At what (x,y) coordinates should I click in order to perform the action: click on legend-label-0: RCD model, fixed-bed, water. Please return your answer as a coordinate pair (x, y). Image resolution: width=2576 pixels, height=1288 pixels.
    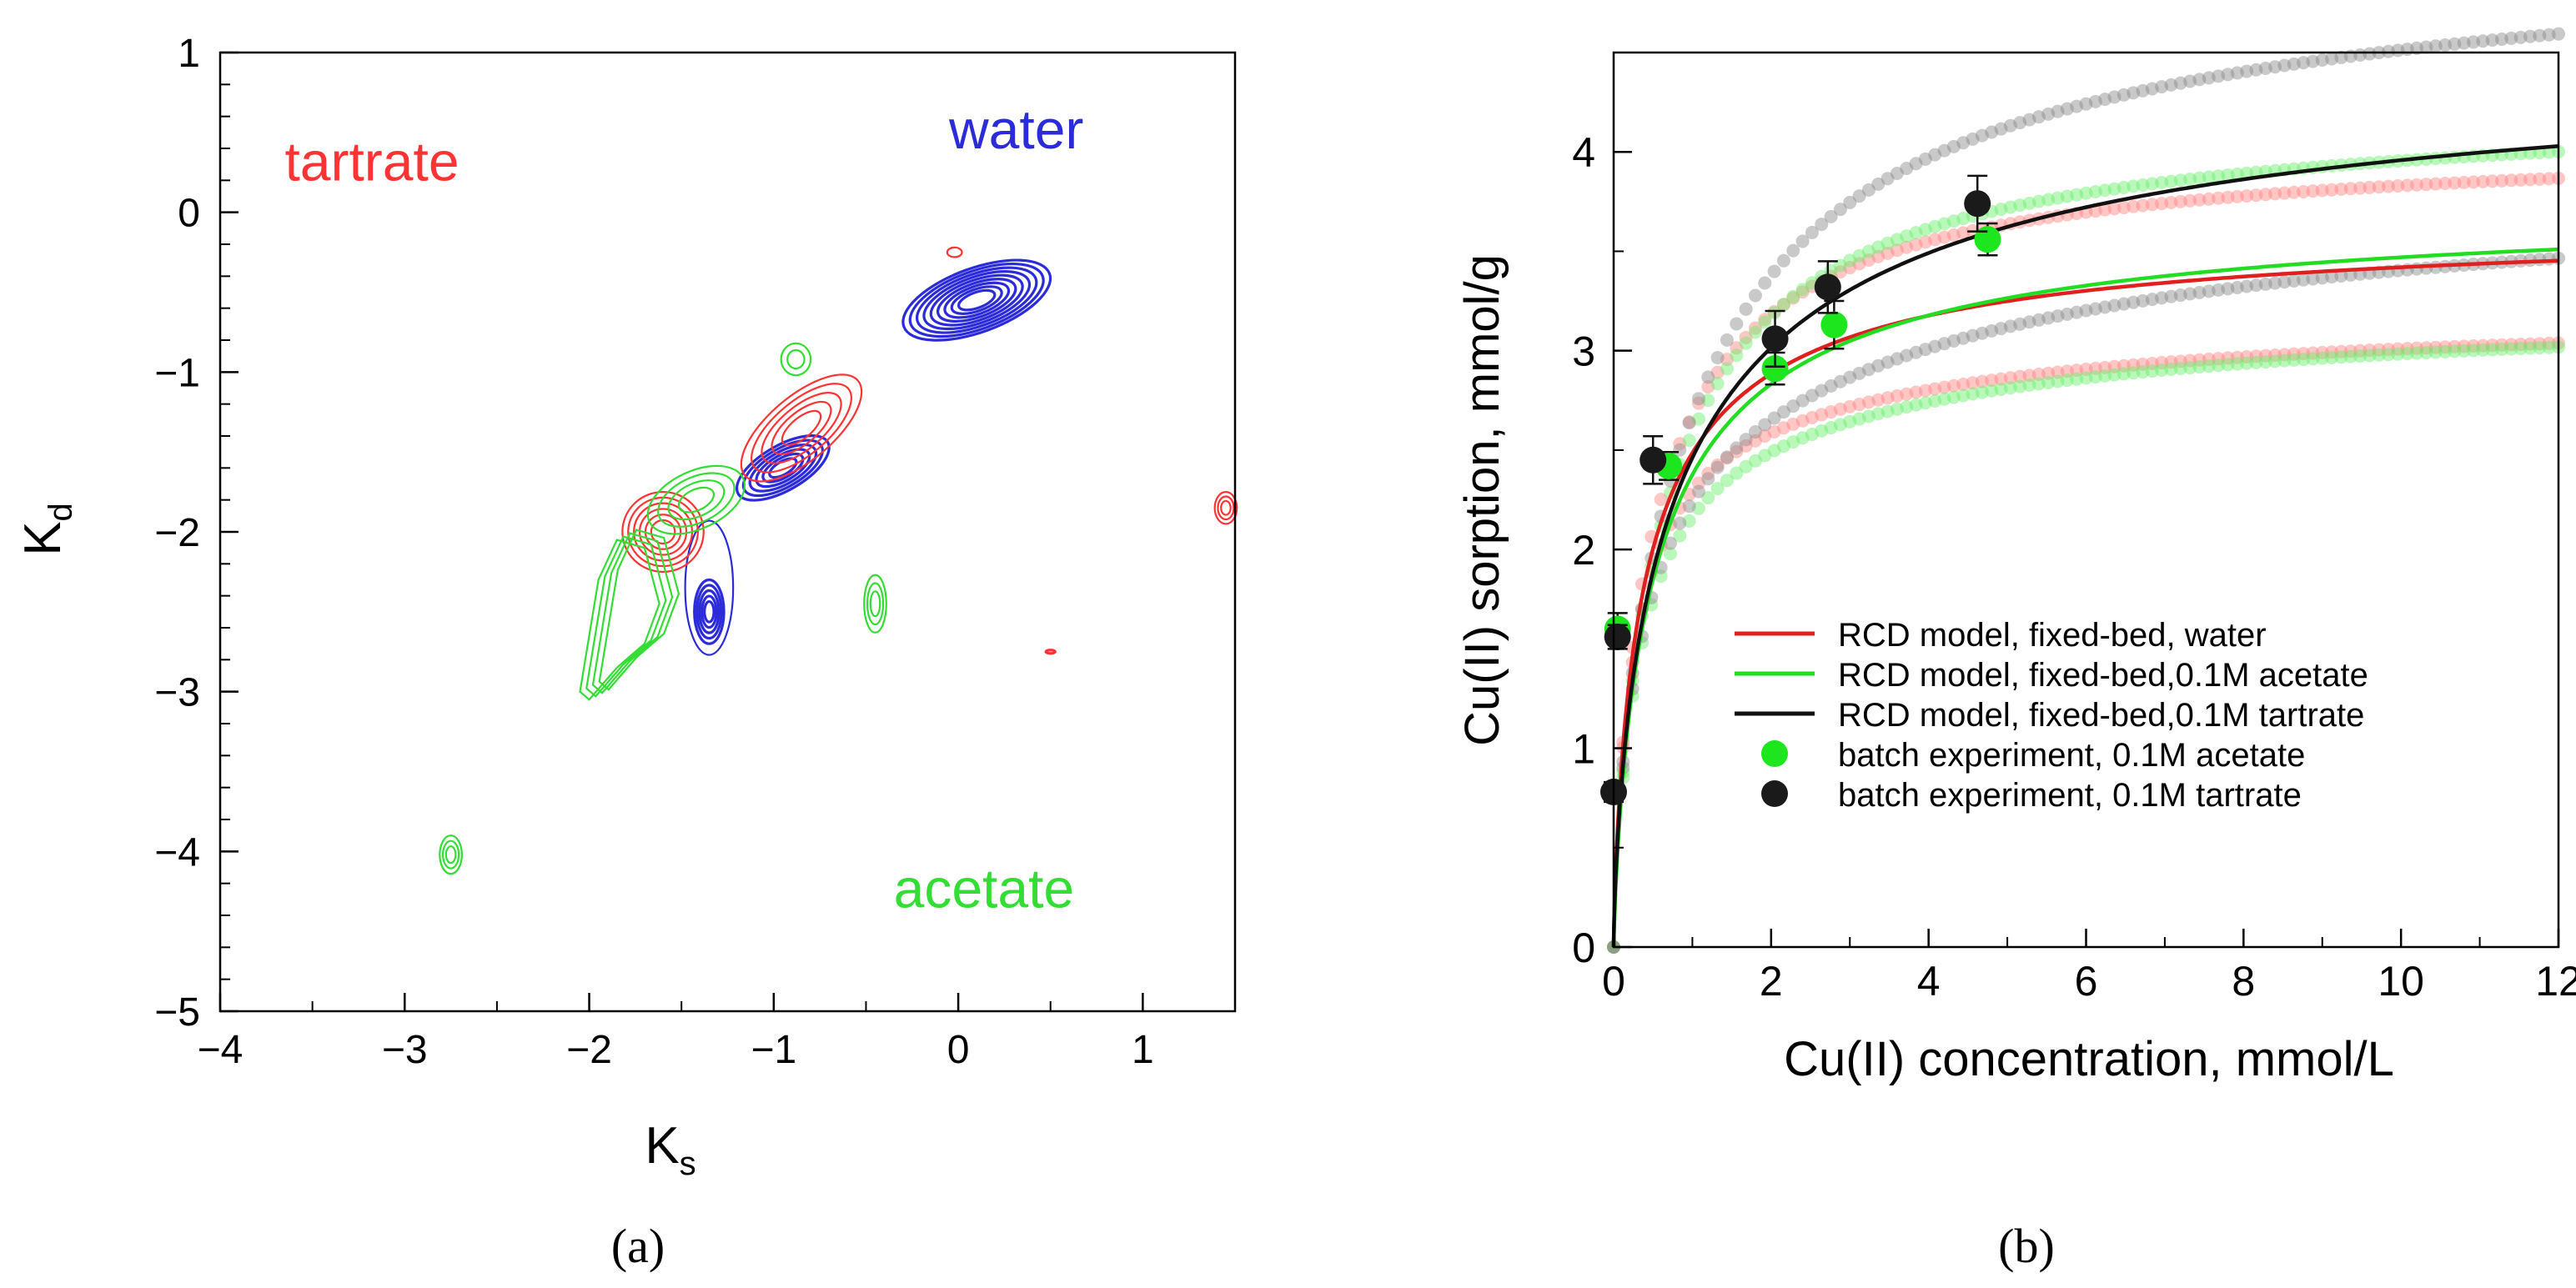
    Looking at the image, I should click on (2052, 635).